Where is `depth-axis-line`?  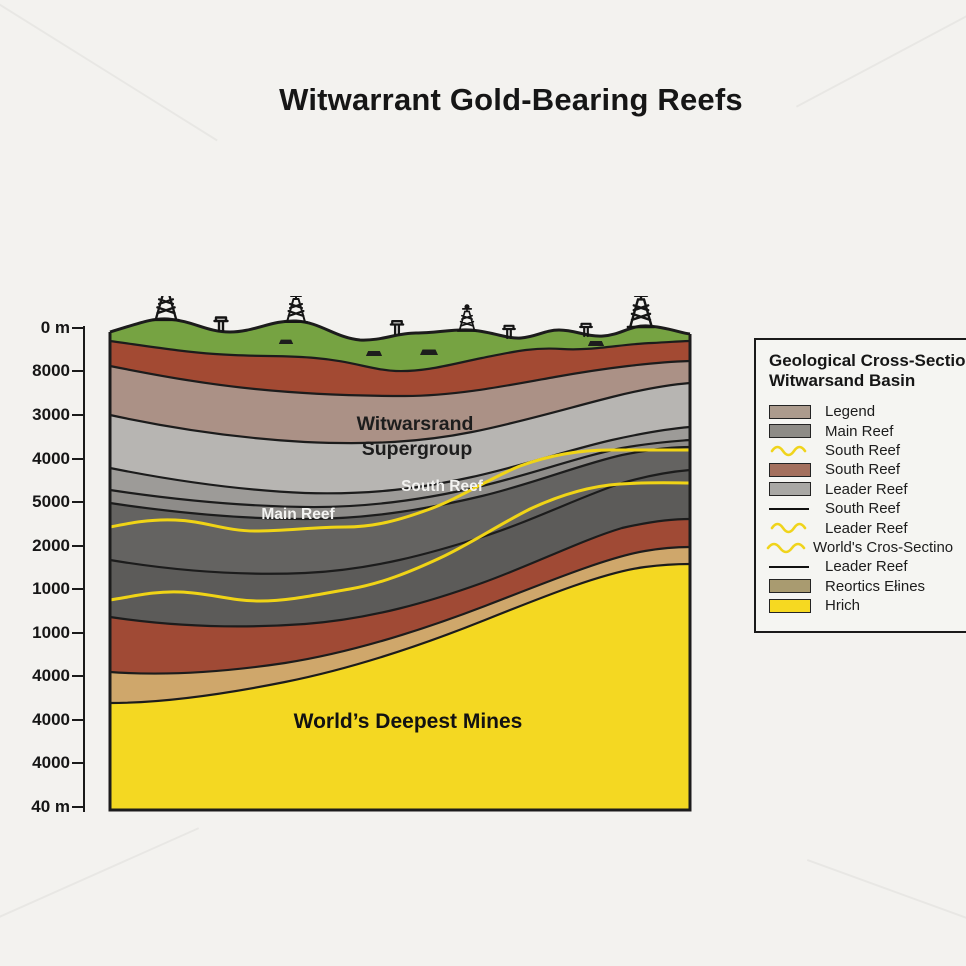 depth-axis-line is located at coordinates (84, 569).